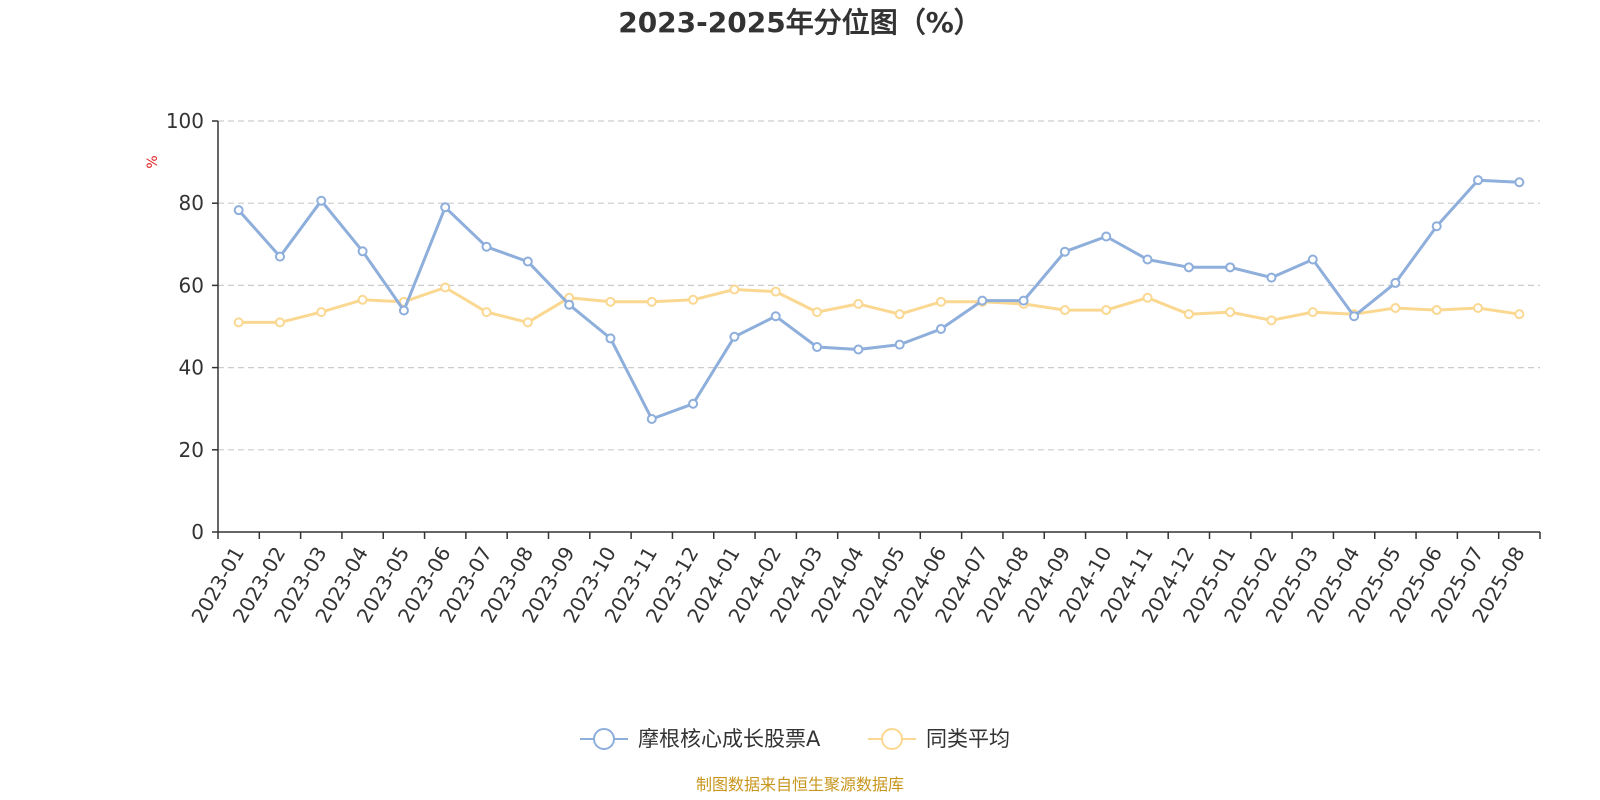 The height and width of the screenshot is (800, 1600). I want to click on data-source-note: 制图数据来自恒生聚源数据库, so click(800, 784).